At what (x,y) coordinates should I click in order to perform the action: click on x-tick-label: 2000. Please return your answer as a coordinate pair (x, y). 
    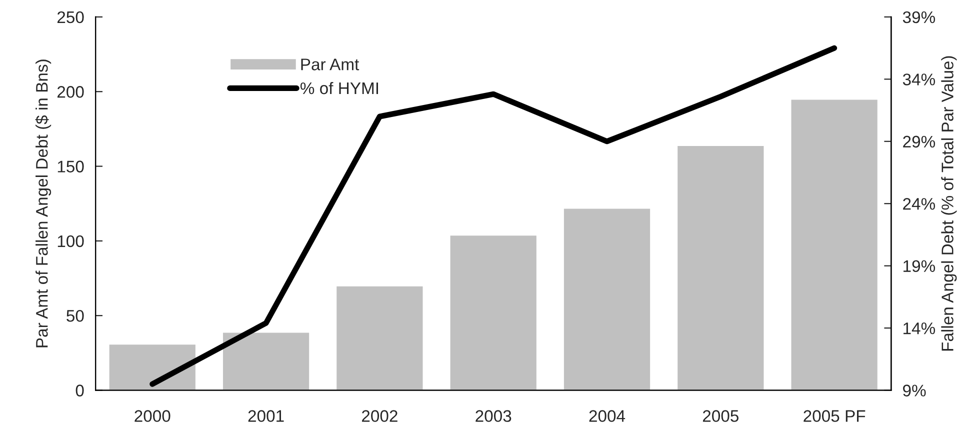
    Looking at the image, I should click on (152, 416).